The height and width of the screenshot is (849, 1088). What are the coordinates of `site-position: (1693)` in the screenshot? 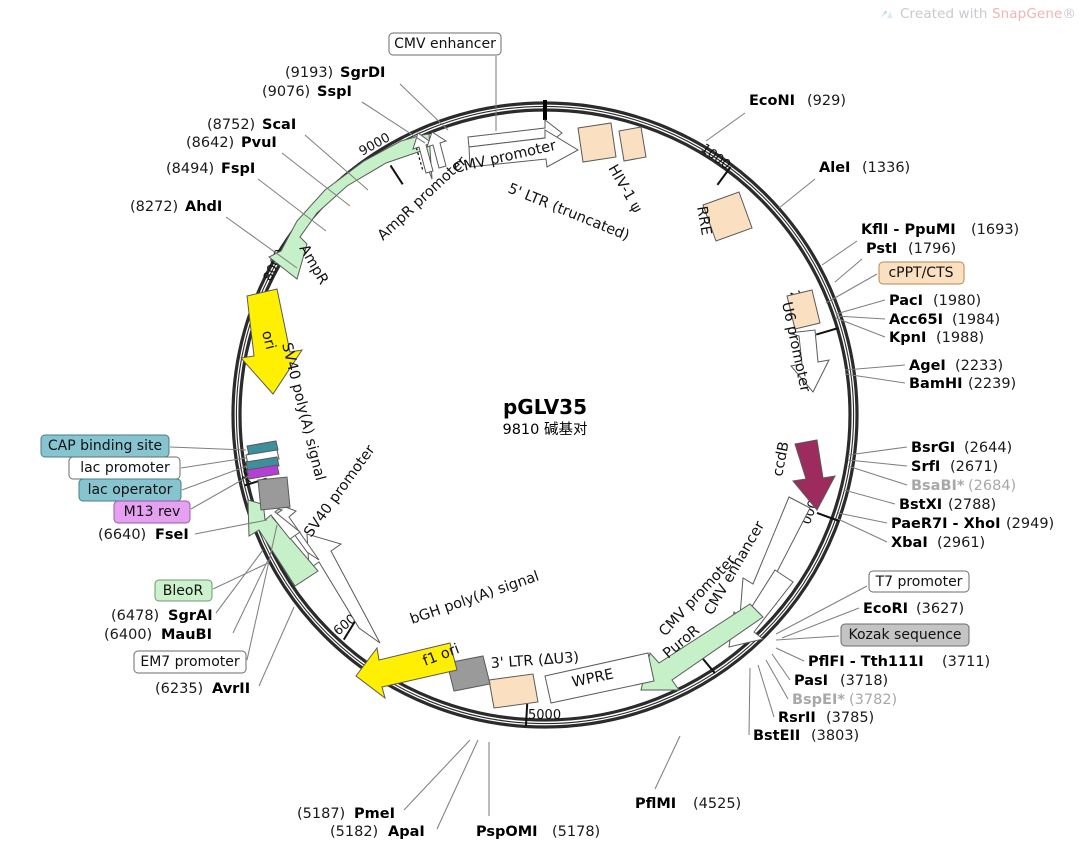 It's located at (995, 230).